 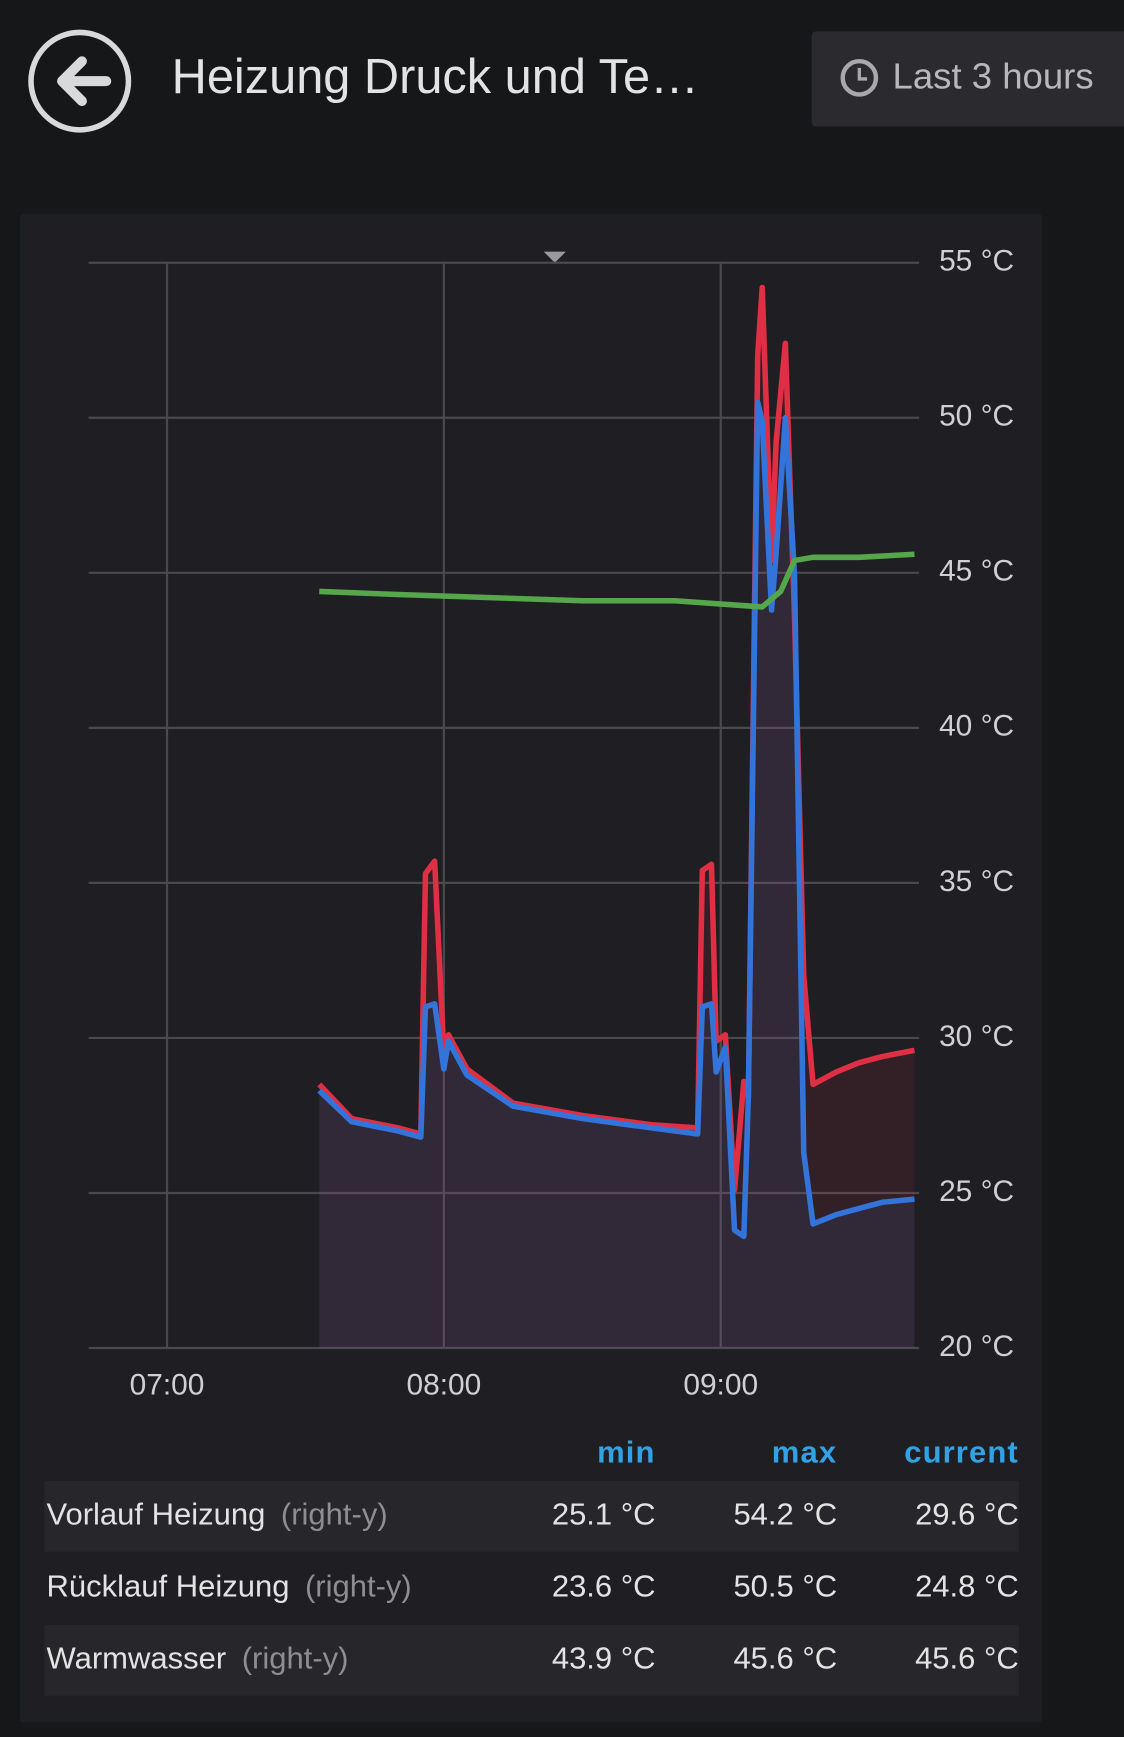 I want to click on clock-hands, so click(x=862, y=74).